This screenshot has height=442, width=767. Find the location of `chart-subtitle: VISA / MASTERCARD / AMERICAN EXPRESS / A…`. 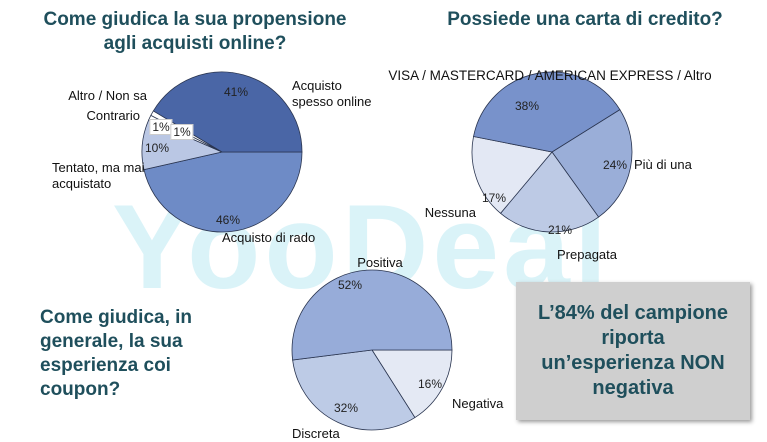

chart-subtitle: VISA / MASTERCARD / AMERICAN EXPRESS / A… is located at coordinates (550, 75).